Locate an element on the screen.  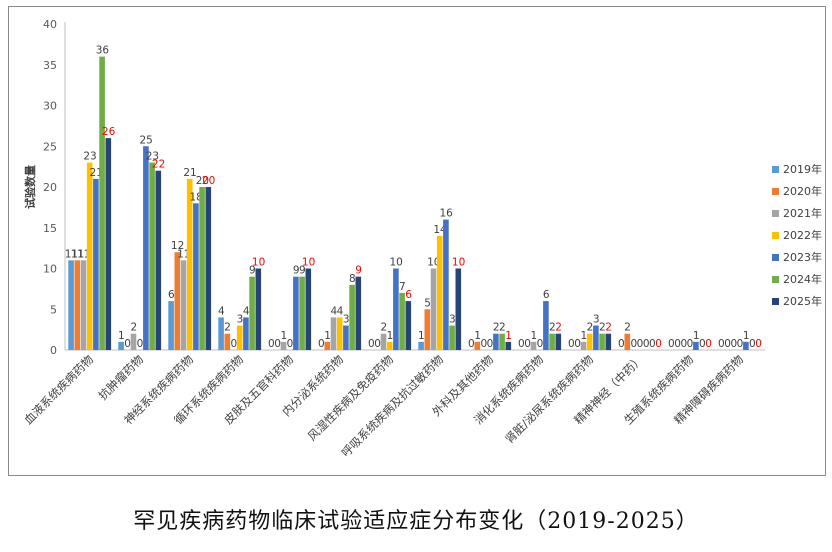
legend-label: 2025年 is located at coordinates (802, 301).